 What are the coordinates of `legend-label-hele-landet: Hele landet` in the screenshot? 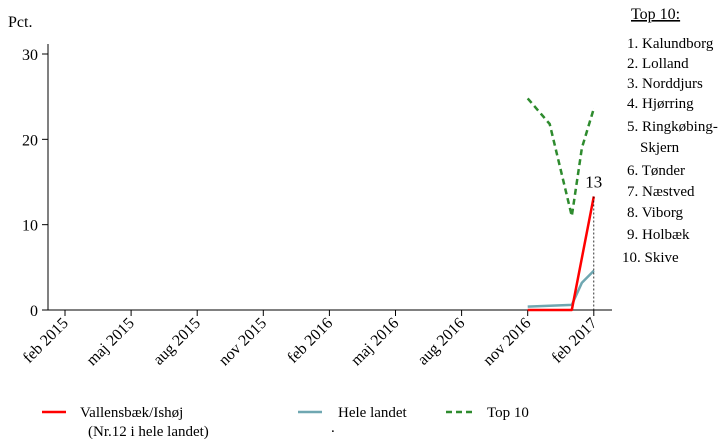 It's located at (373, 413).